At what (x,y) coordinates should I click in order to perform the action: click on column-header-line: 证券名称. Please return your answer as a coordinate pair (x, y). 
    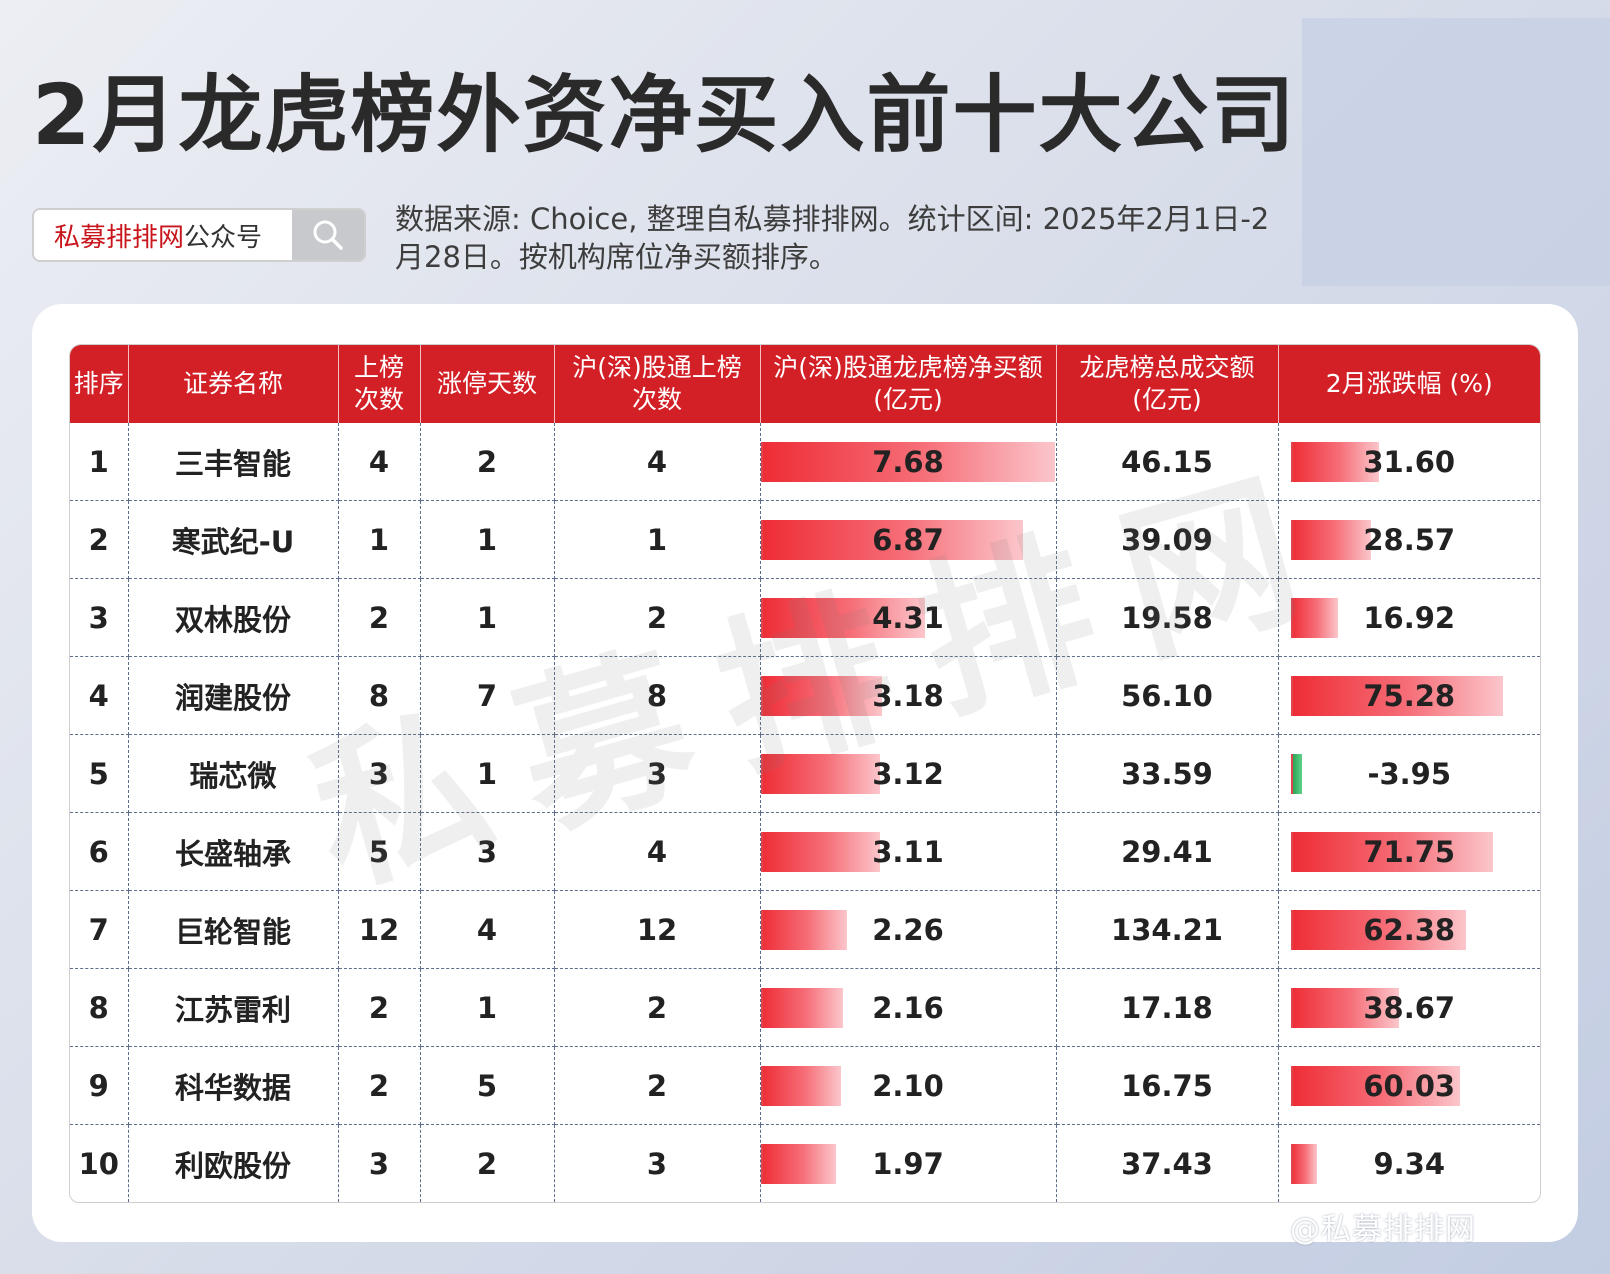
    Looking at the image, I should click on (232, 383).